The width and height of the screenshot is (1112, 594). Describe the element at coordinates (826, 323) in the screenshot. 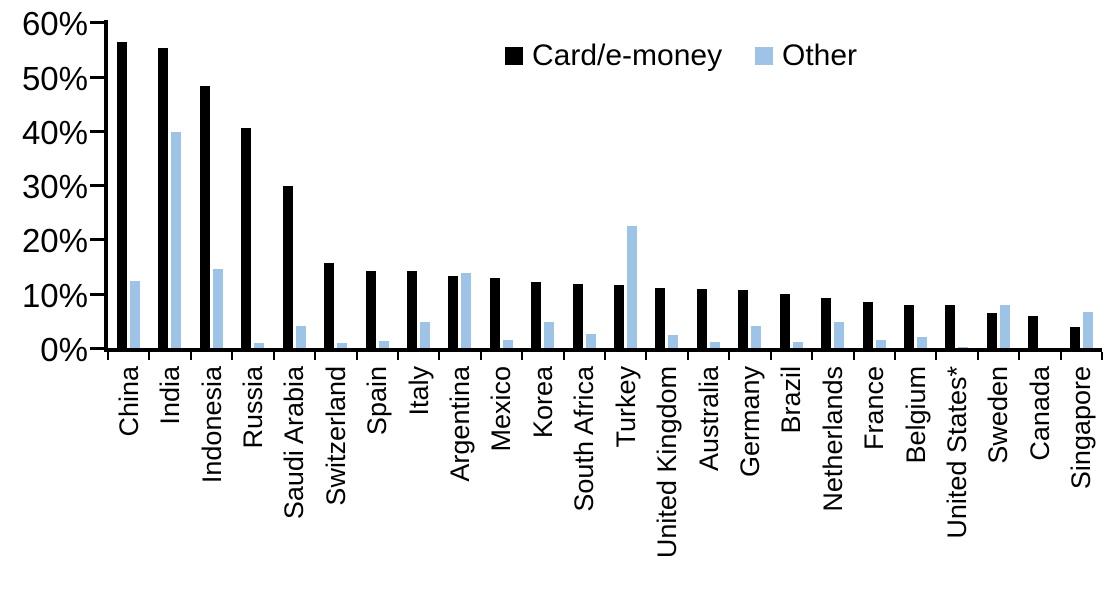

I see `bar-card-e-money-netherlands` at that location.